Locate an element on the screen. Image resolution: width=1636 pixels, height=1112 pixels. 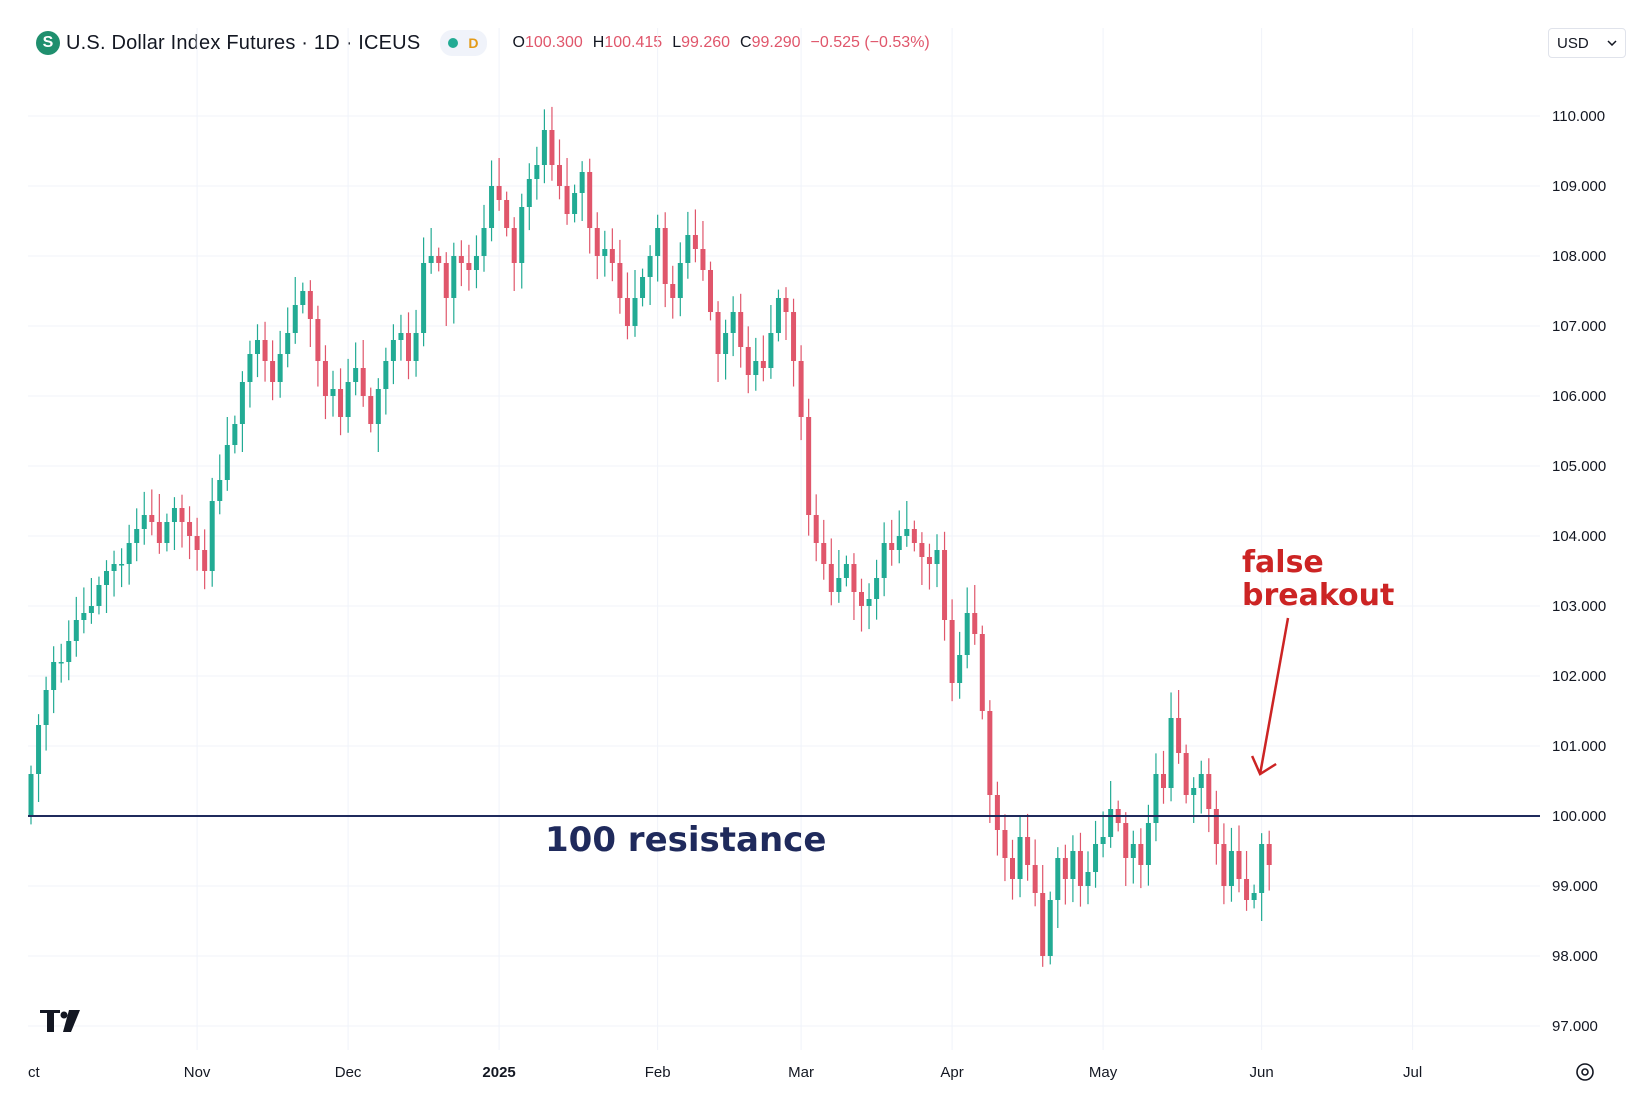
settings-icon is located at coordinates (1585, 1072).